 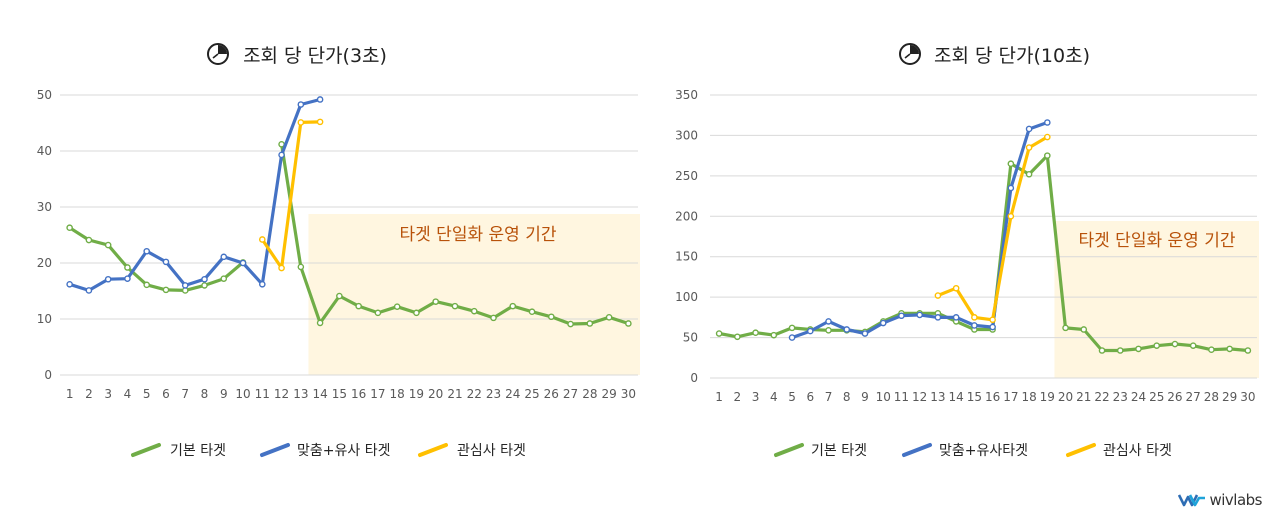 What do you see at coordinates (89, 394) in the screenshot?
I see `x-tick-label: 2` at bounding box center [89, 394].